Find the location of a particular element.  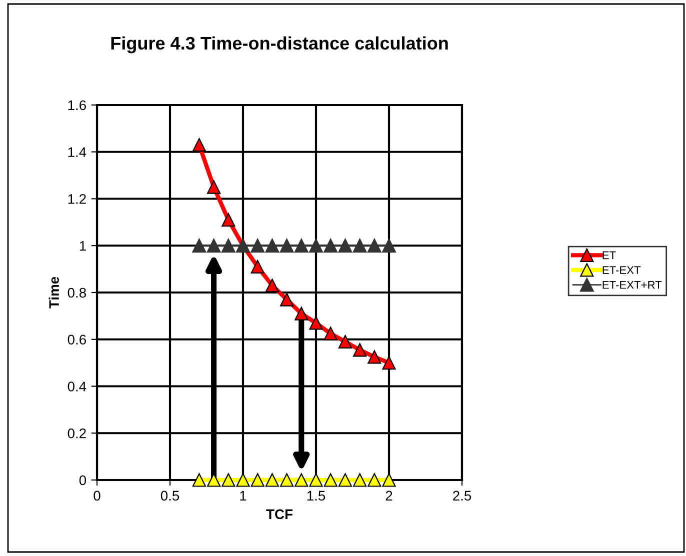

y-tick-label: 1.6 is located at coordinates (77, 105).